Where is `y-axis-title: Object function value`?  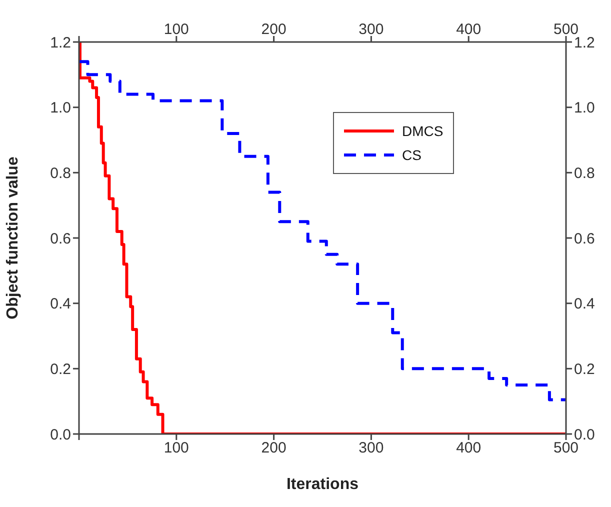 y-axis-title: Object function value is located at coordinates (13, 238).